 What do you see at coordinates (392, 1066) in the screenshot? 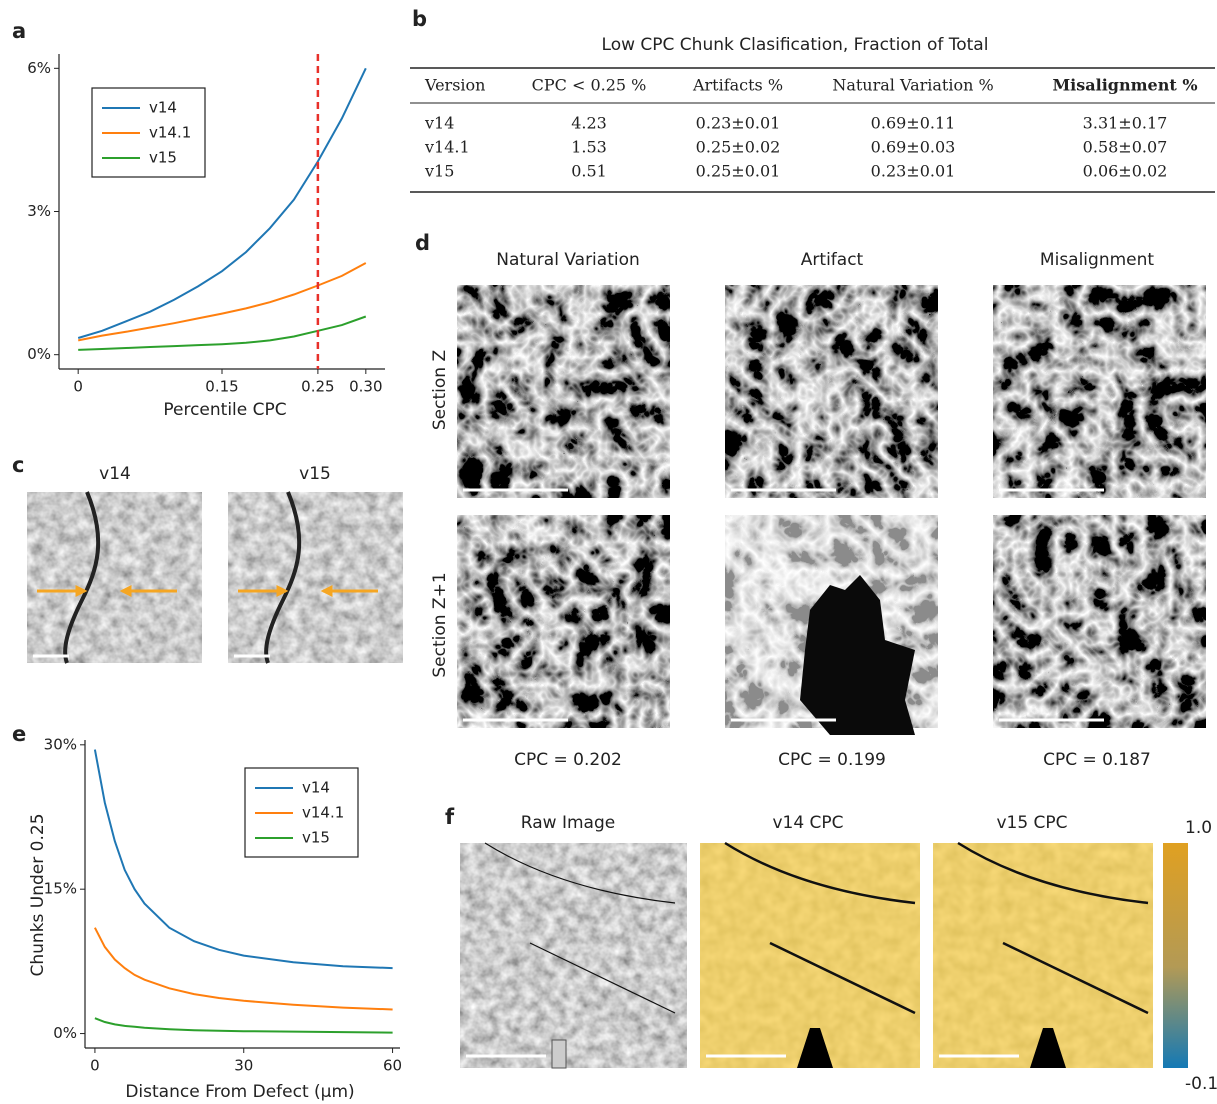
I see `x-tick-label: 60` at bounding box center [392, 1066].